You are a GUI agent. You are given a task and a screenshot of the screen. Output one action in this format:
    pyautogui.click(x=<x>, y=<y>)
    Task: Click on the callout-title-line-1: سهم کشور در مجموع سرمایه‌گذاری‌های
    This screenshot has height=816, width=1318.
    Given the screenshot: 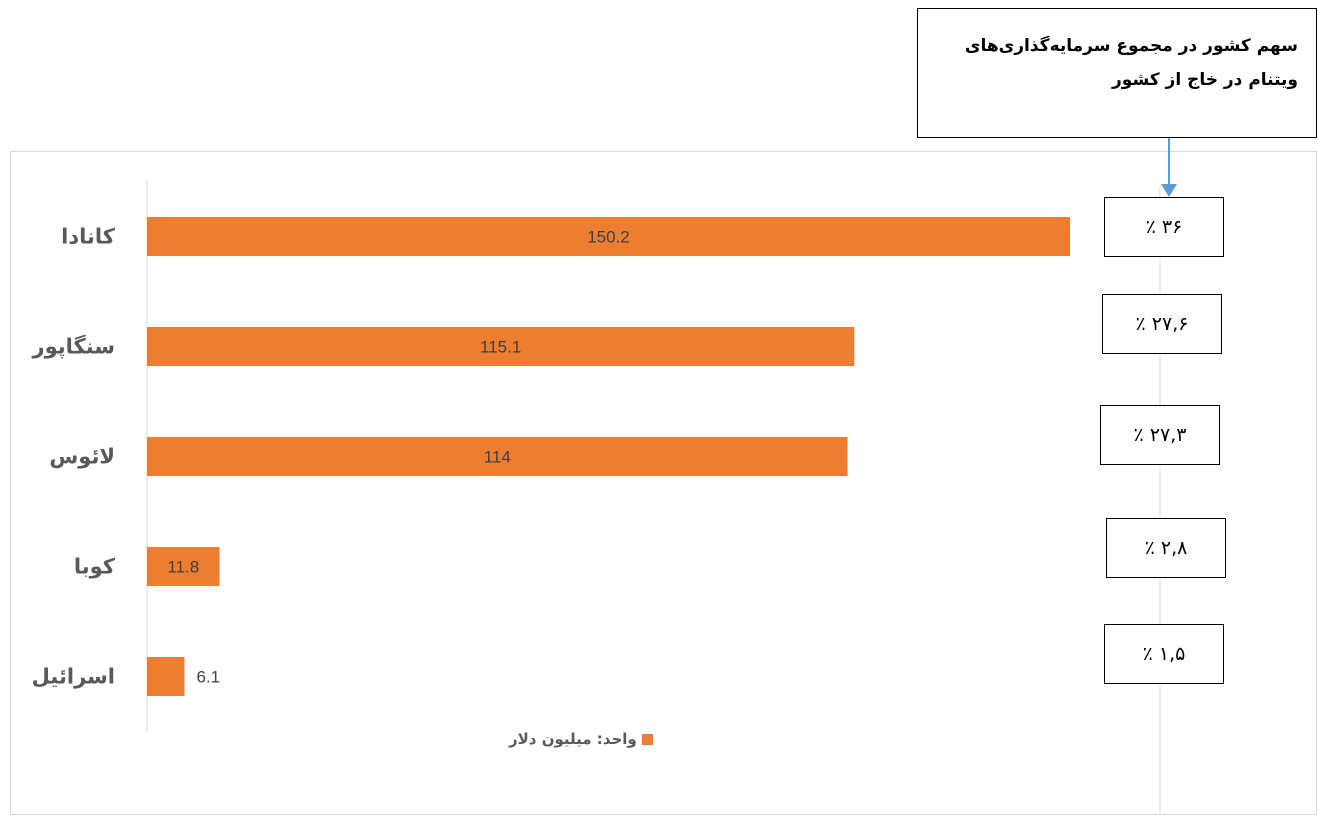 What is the action you would take?
    pyautogui.click(x=1131, y=46)
    